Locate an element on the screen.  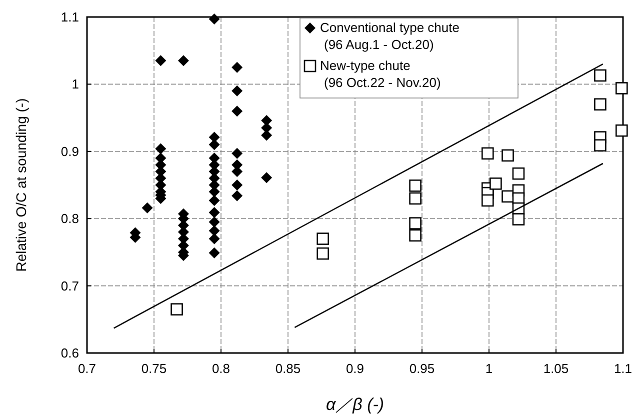
y-tick-label: 0.9 is located at coordinates (69, 151).